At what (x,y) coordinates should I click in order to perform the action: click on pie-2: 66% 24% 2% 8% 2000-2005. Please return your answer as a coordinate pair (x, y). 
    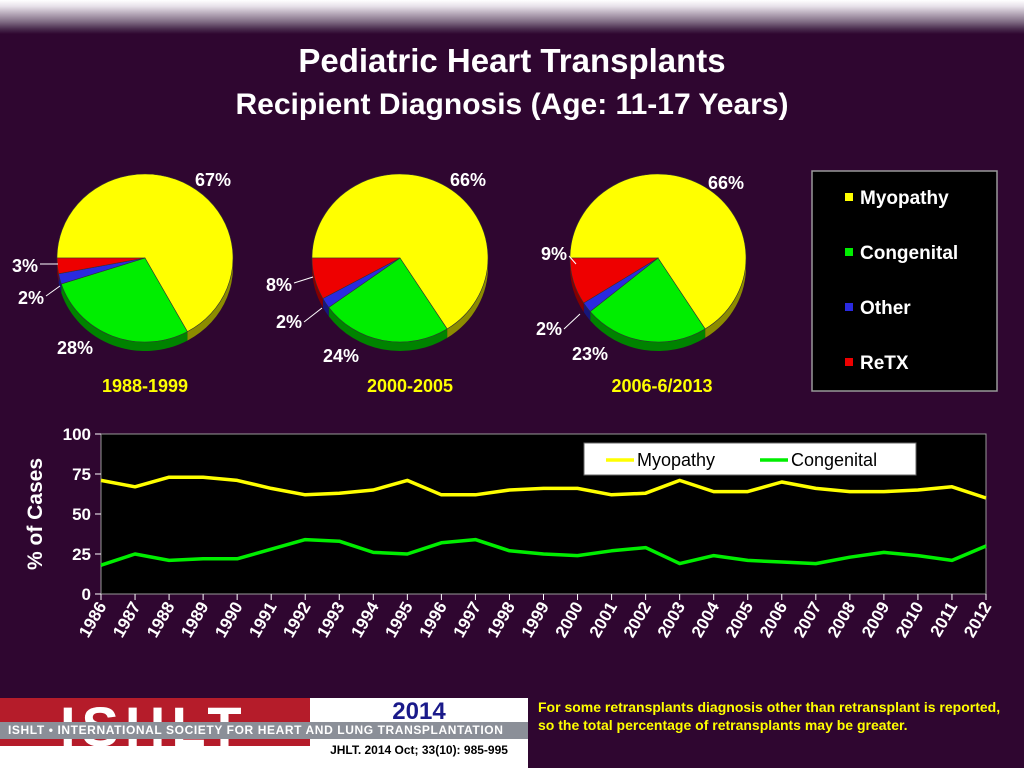
    Looking at the image, I should click on (377, 283).